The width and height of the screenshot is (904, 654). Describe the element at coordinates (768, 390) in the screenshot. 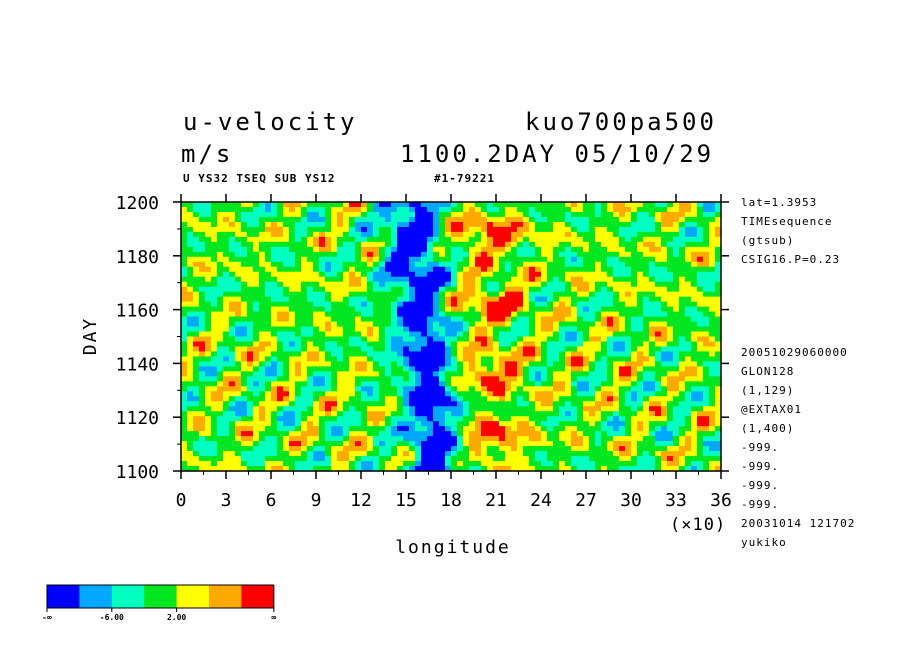

I see `side-info-line: (1,129)` at that location.